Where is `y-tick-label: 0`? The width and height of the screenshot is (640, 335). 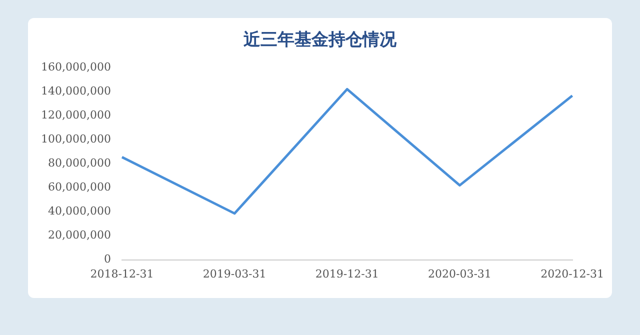 y-tick-label: 0 is located at coordinates (107, 259).